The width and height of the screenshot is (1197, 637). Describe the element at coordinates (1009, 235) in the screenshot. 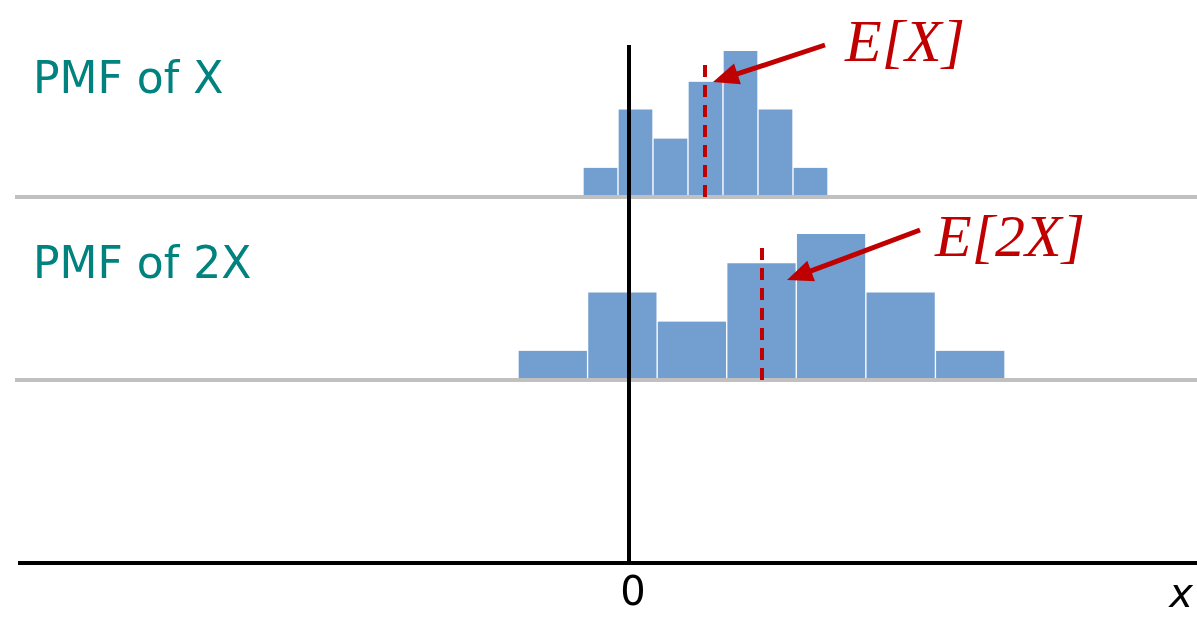

I see `annotation: E[2X]` at that location.